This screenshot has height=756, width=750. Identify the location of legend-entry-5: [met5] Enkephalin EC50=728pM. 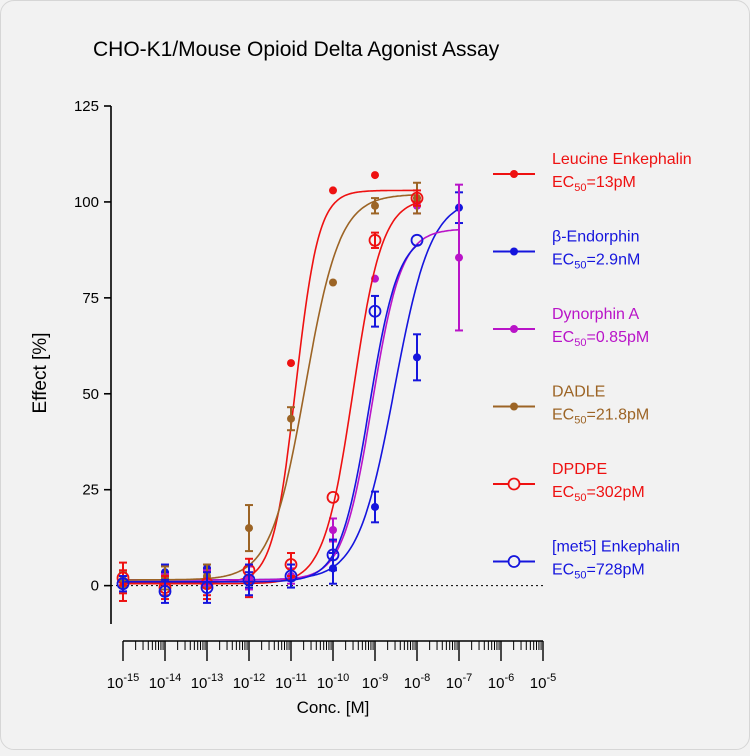
(586, 560).